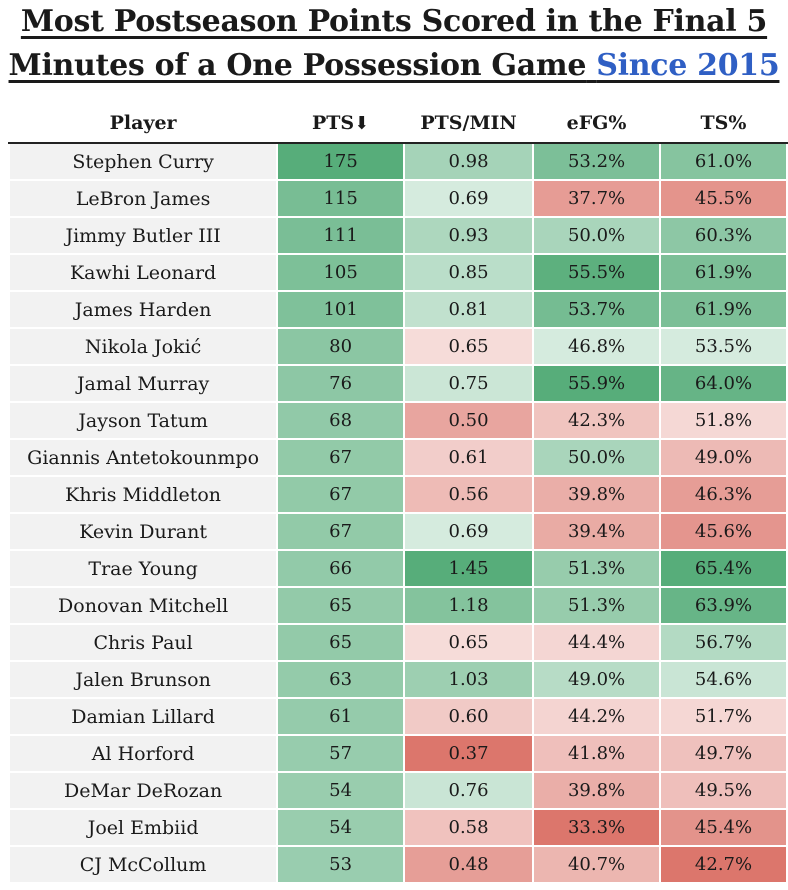 This screenshot has width=788, height=890. Describe the element at coordinates (469, 790) in the screenshot. I see `cell-pts-min: 0.76` at that location.